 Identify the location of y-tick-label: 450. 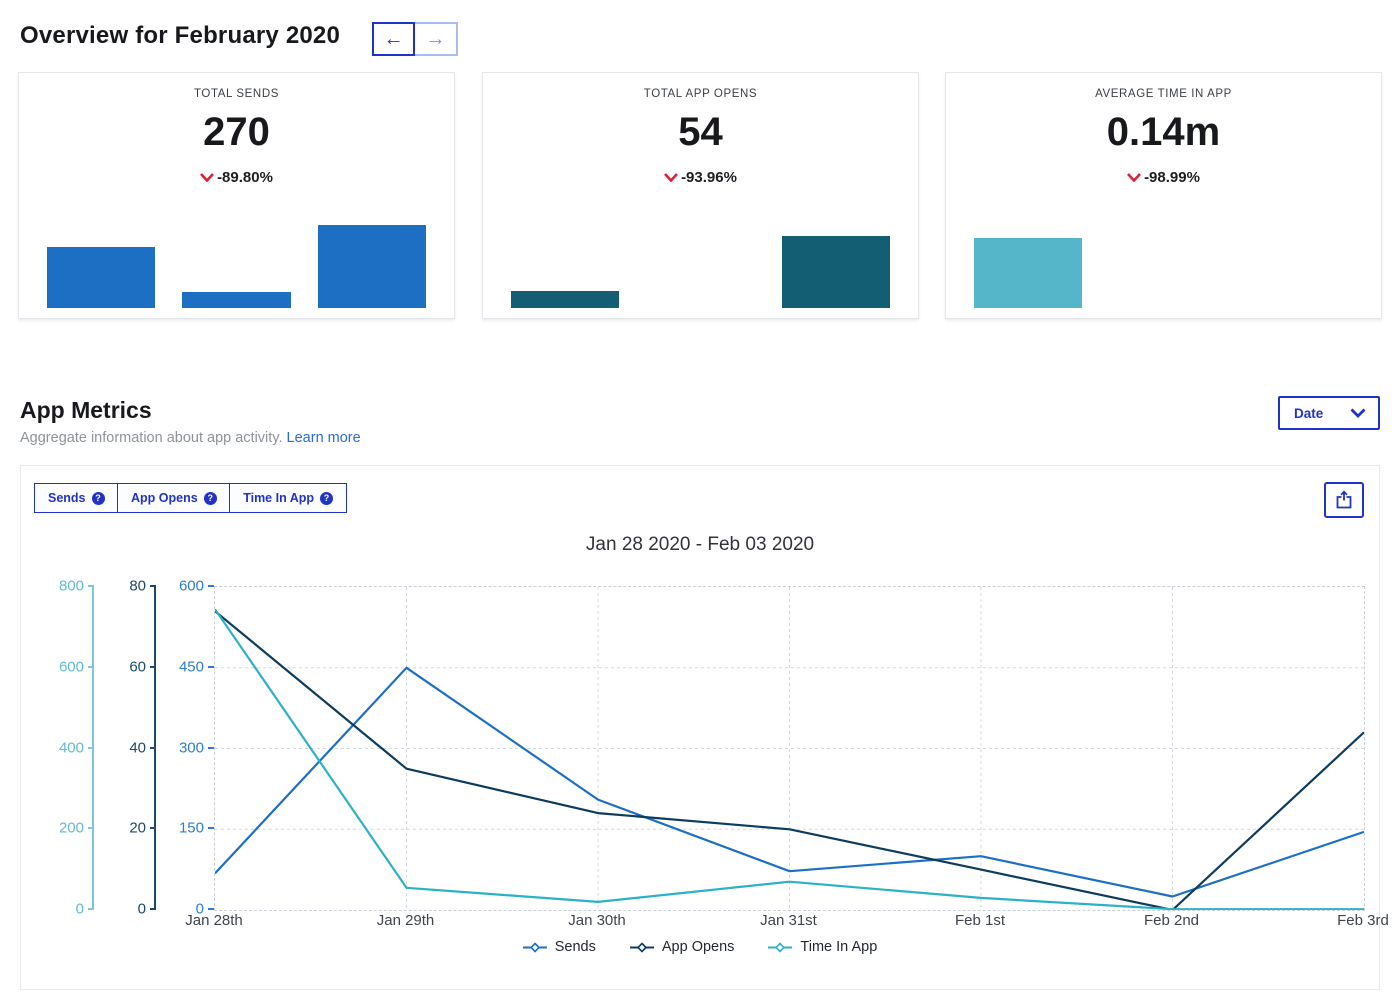
(191, 667).